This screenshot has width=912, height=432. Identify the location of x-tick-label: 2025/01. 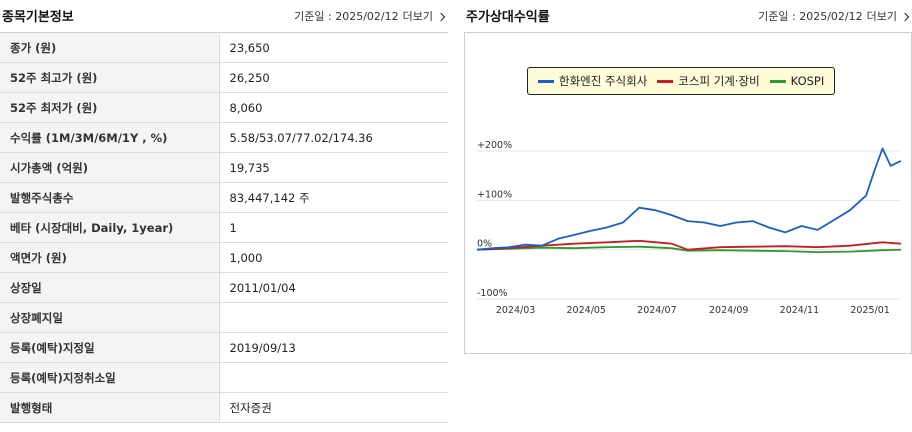
(869, 310).